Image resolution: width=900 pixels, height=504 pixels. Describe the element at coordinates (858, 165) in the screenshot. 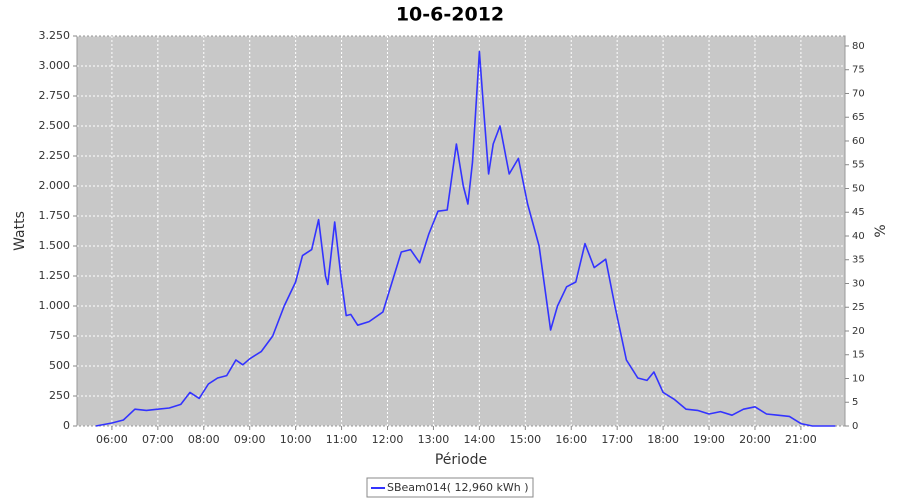

I see `y2-tick-label: 55` at that location.